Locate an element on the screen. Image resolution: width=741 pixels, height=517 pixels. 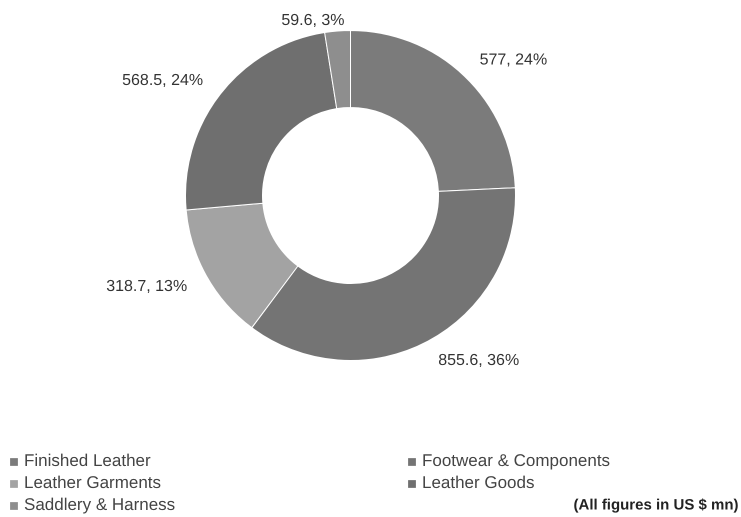
legend-label: Leather Garments is located at coordinates (93, 483).